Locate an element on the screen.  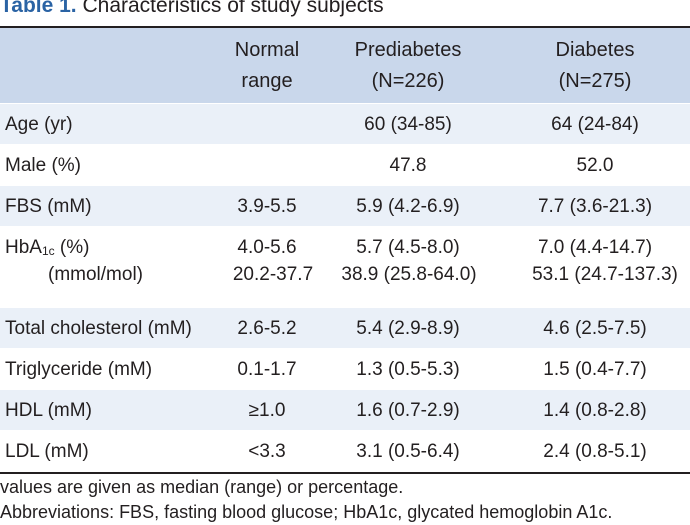
header-prediabetes: Prediabetes (N=226) is located at coordinates (408, 66).